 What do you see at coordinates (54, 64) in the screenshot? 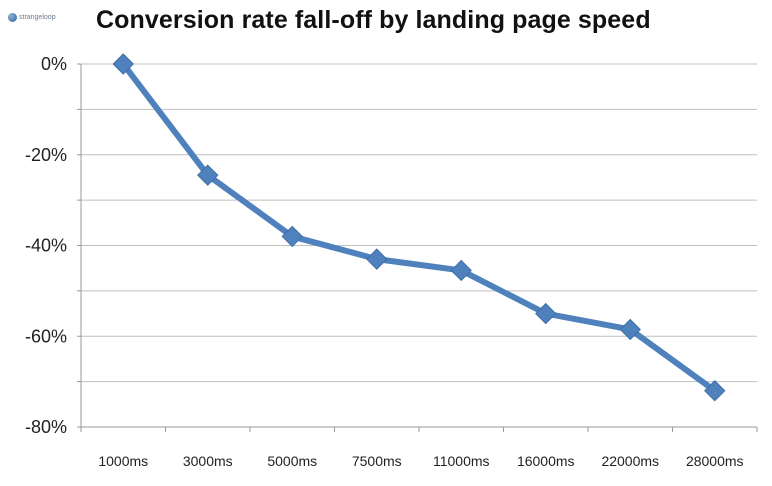
I see `y-tick-label: 0%` at bounding box center [54, 64].